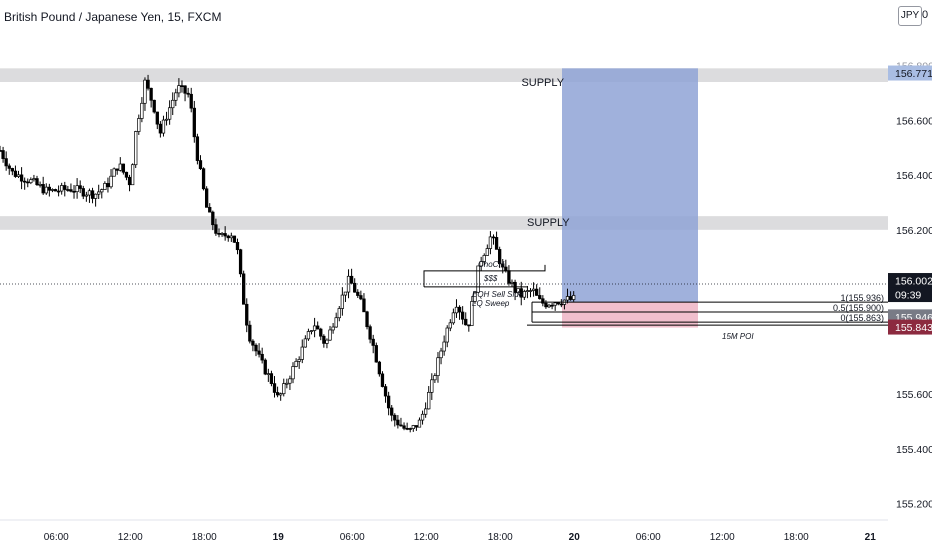 The height and width of the screenshot is (550, 932). Describe the element at coordinates (910, 73) in the screenshot. I see `price-tag: 156.771` at that location.